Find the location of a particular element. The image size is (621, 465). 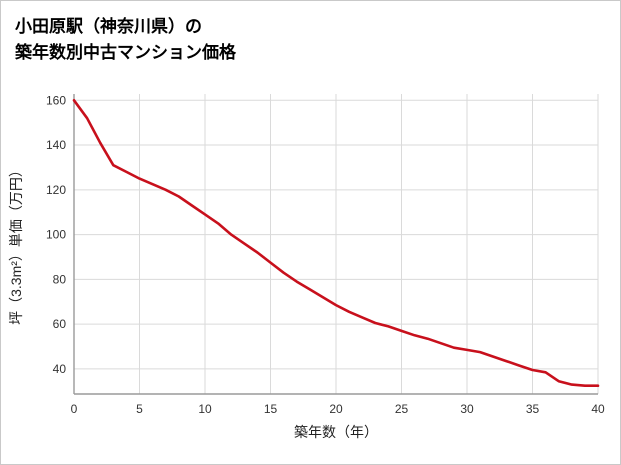

y-tick-label: 60 is located at coordinates (60, 324).